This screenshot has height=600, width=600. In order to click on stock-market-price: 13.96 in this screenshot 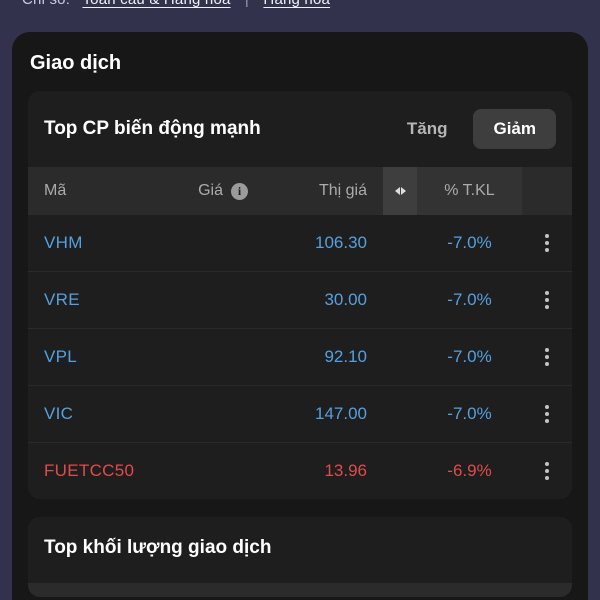, I will do `click(345, 470)`.